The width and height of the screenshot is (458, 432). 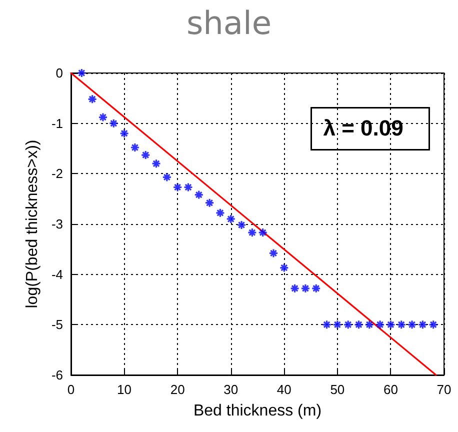 What do you see at coordinates (57, 224) in the screenshot?
I see `y-tick-label: -3` at bounding box center [57, 224].